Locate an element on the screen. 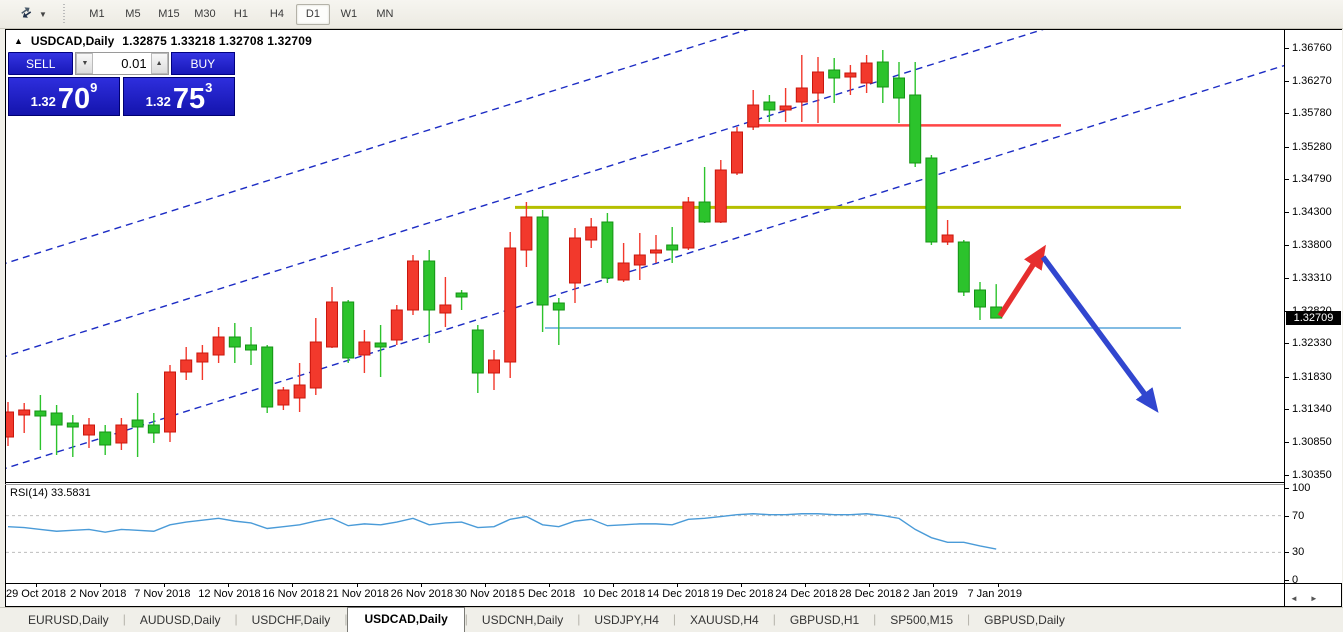 This screenshot has height=632, width=1343. timeframe-button-d1: D1 is located at coordinates (312, 14).